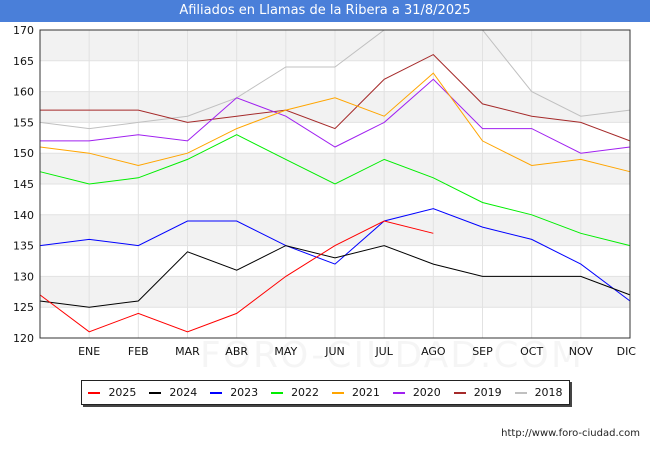 This screenshot has height=450, width=650. I want to click on legend-item-2021: 2021, so click(355, 392).